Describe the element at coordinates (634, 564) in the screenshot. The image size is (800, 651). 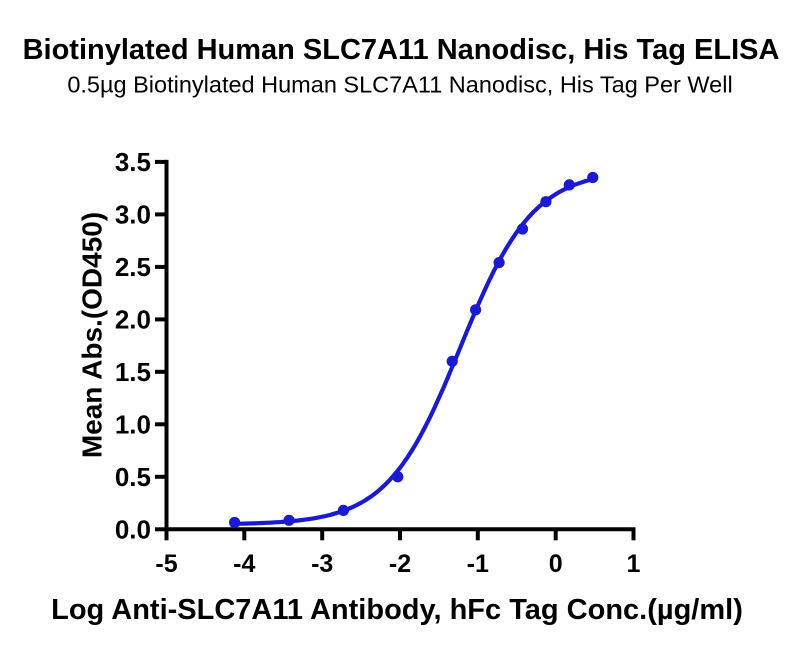
I see `svg-text: 1` at that location.